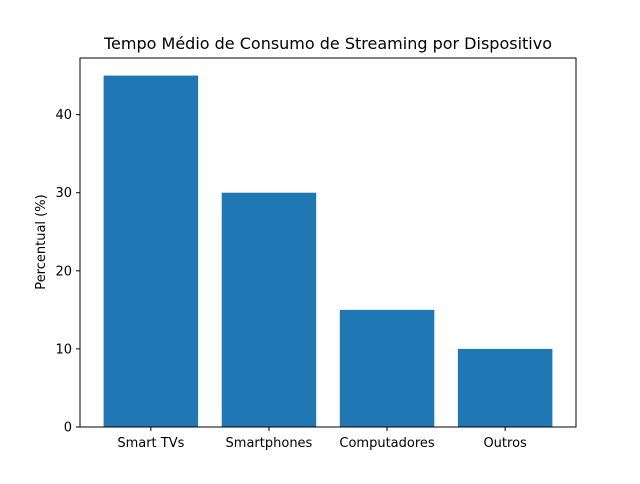  What do you see at coordinates (63, 193) in the screenshot?
I see `y-tick-label: 30` at bounding box center [63, 193].